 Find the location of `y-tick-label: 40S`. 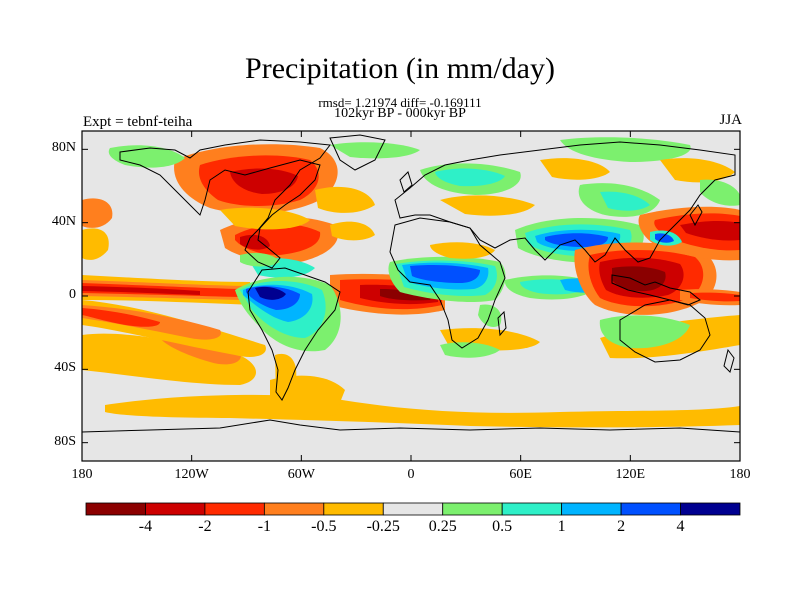

y-tick-label: 40S is located at coordinates (65, 368).